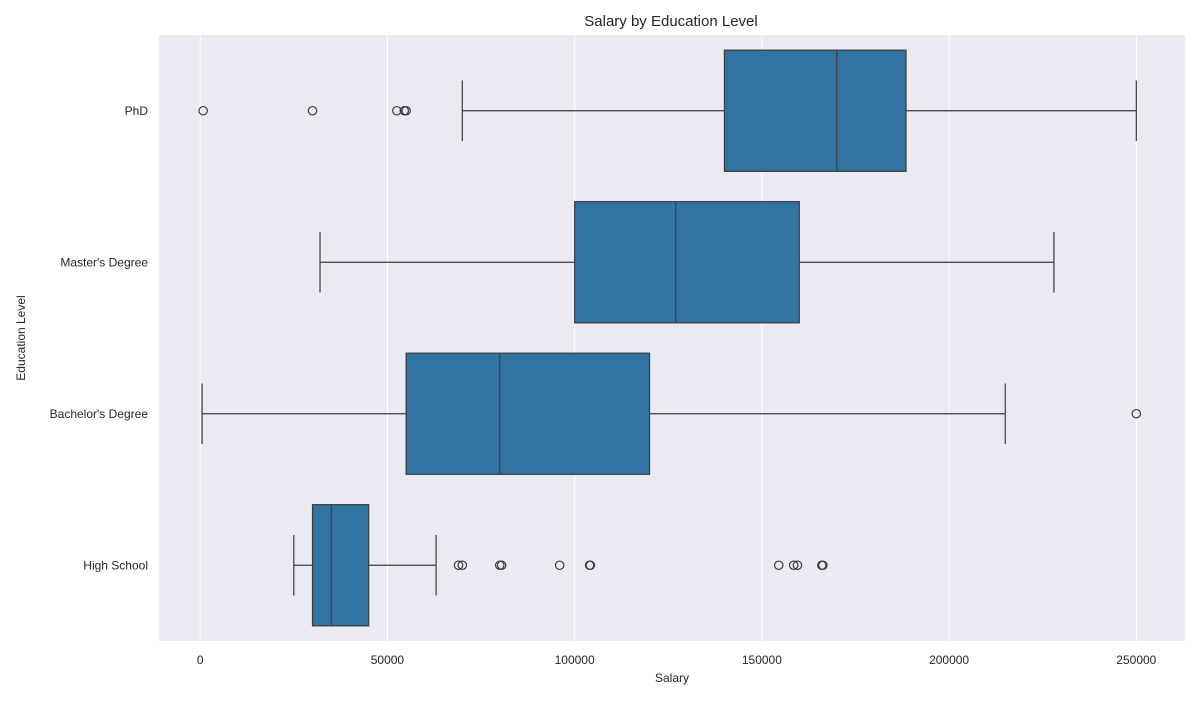  I want to click on y-tick-label: High School, so click(115, 565).